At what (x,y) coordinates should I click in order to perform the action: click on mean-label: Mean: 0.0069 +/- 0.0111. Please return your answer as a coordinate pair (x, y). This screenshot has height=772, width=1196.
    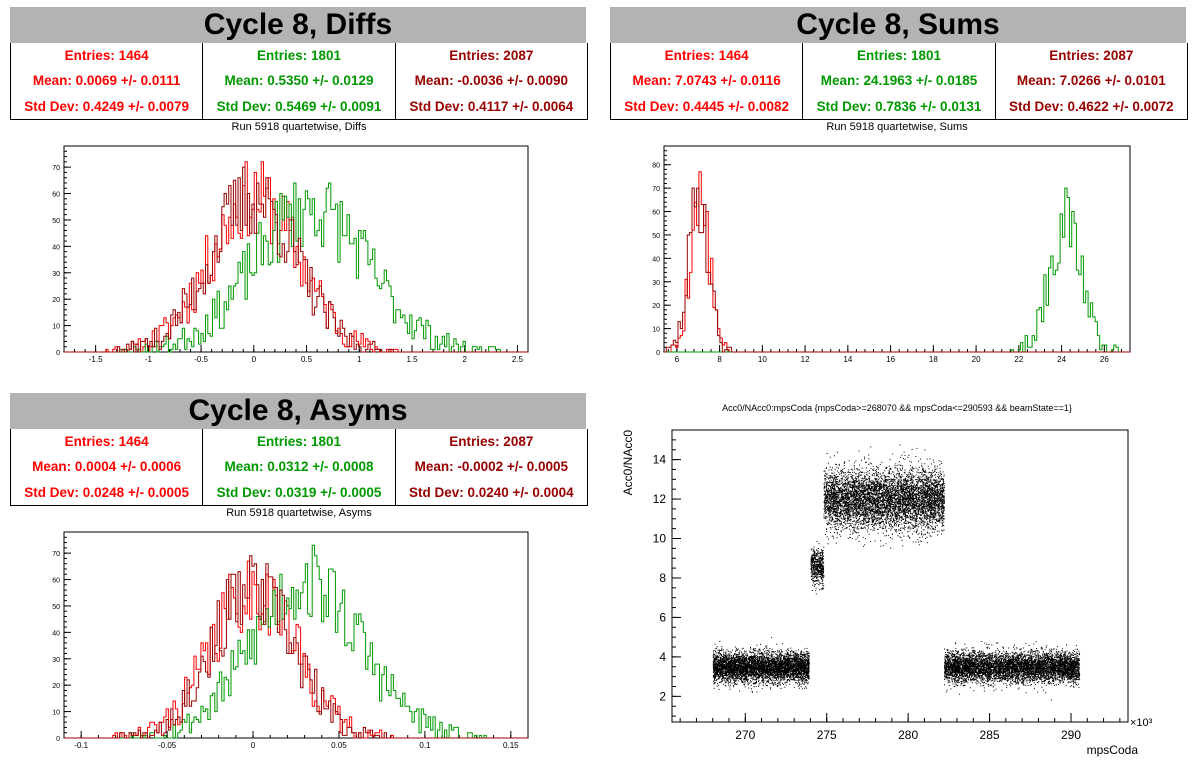
    Looking at the image, I should click on (106, 81).